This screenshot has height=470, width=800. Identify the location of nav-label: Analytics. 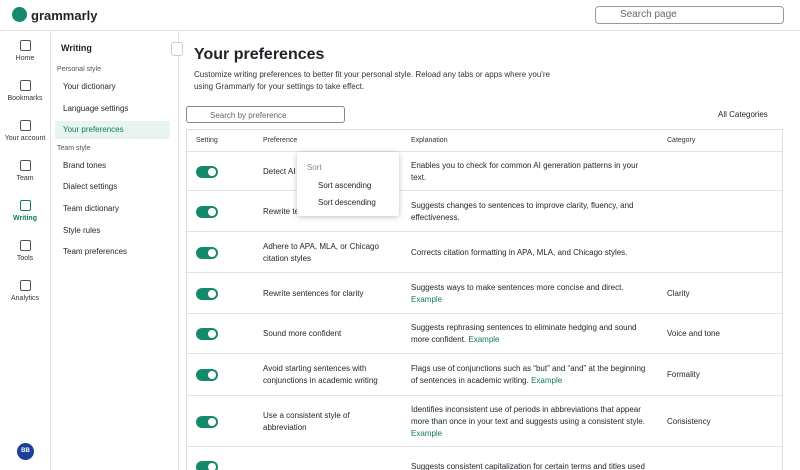
(24, 298).